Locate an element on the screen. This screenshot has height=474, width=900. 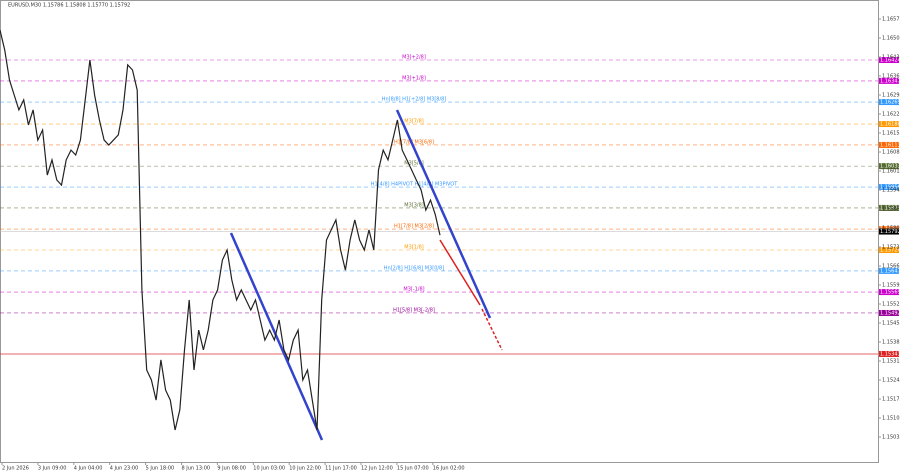
level-label: M3[+2/8] is located at coordinates (414, 57).